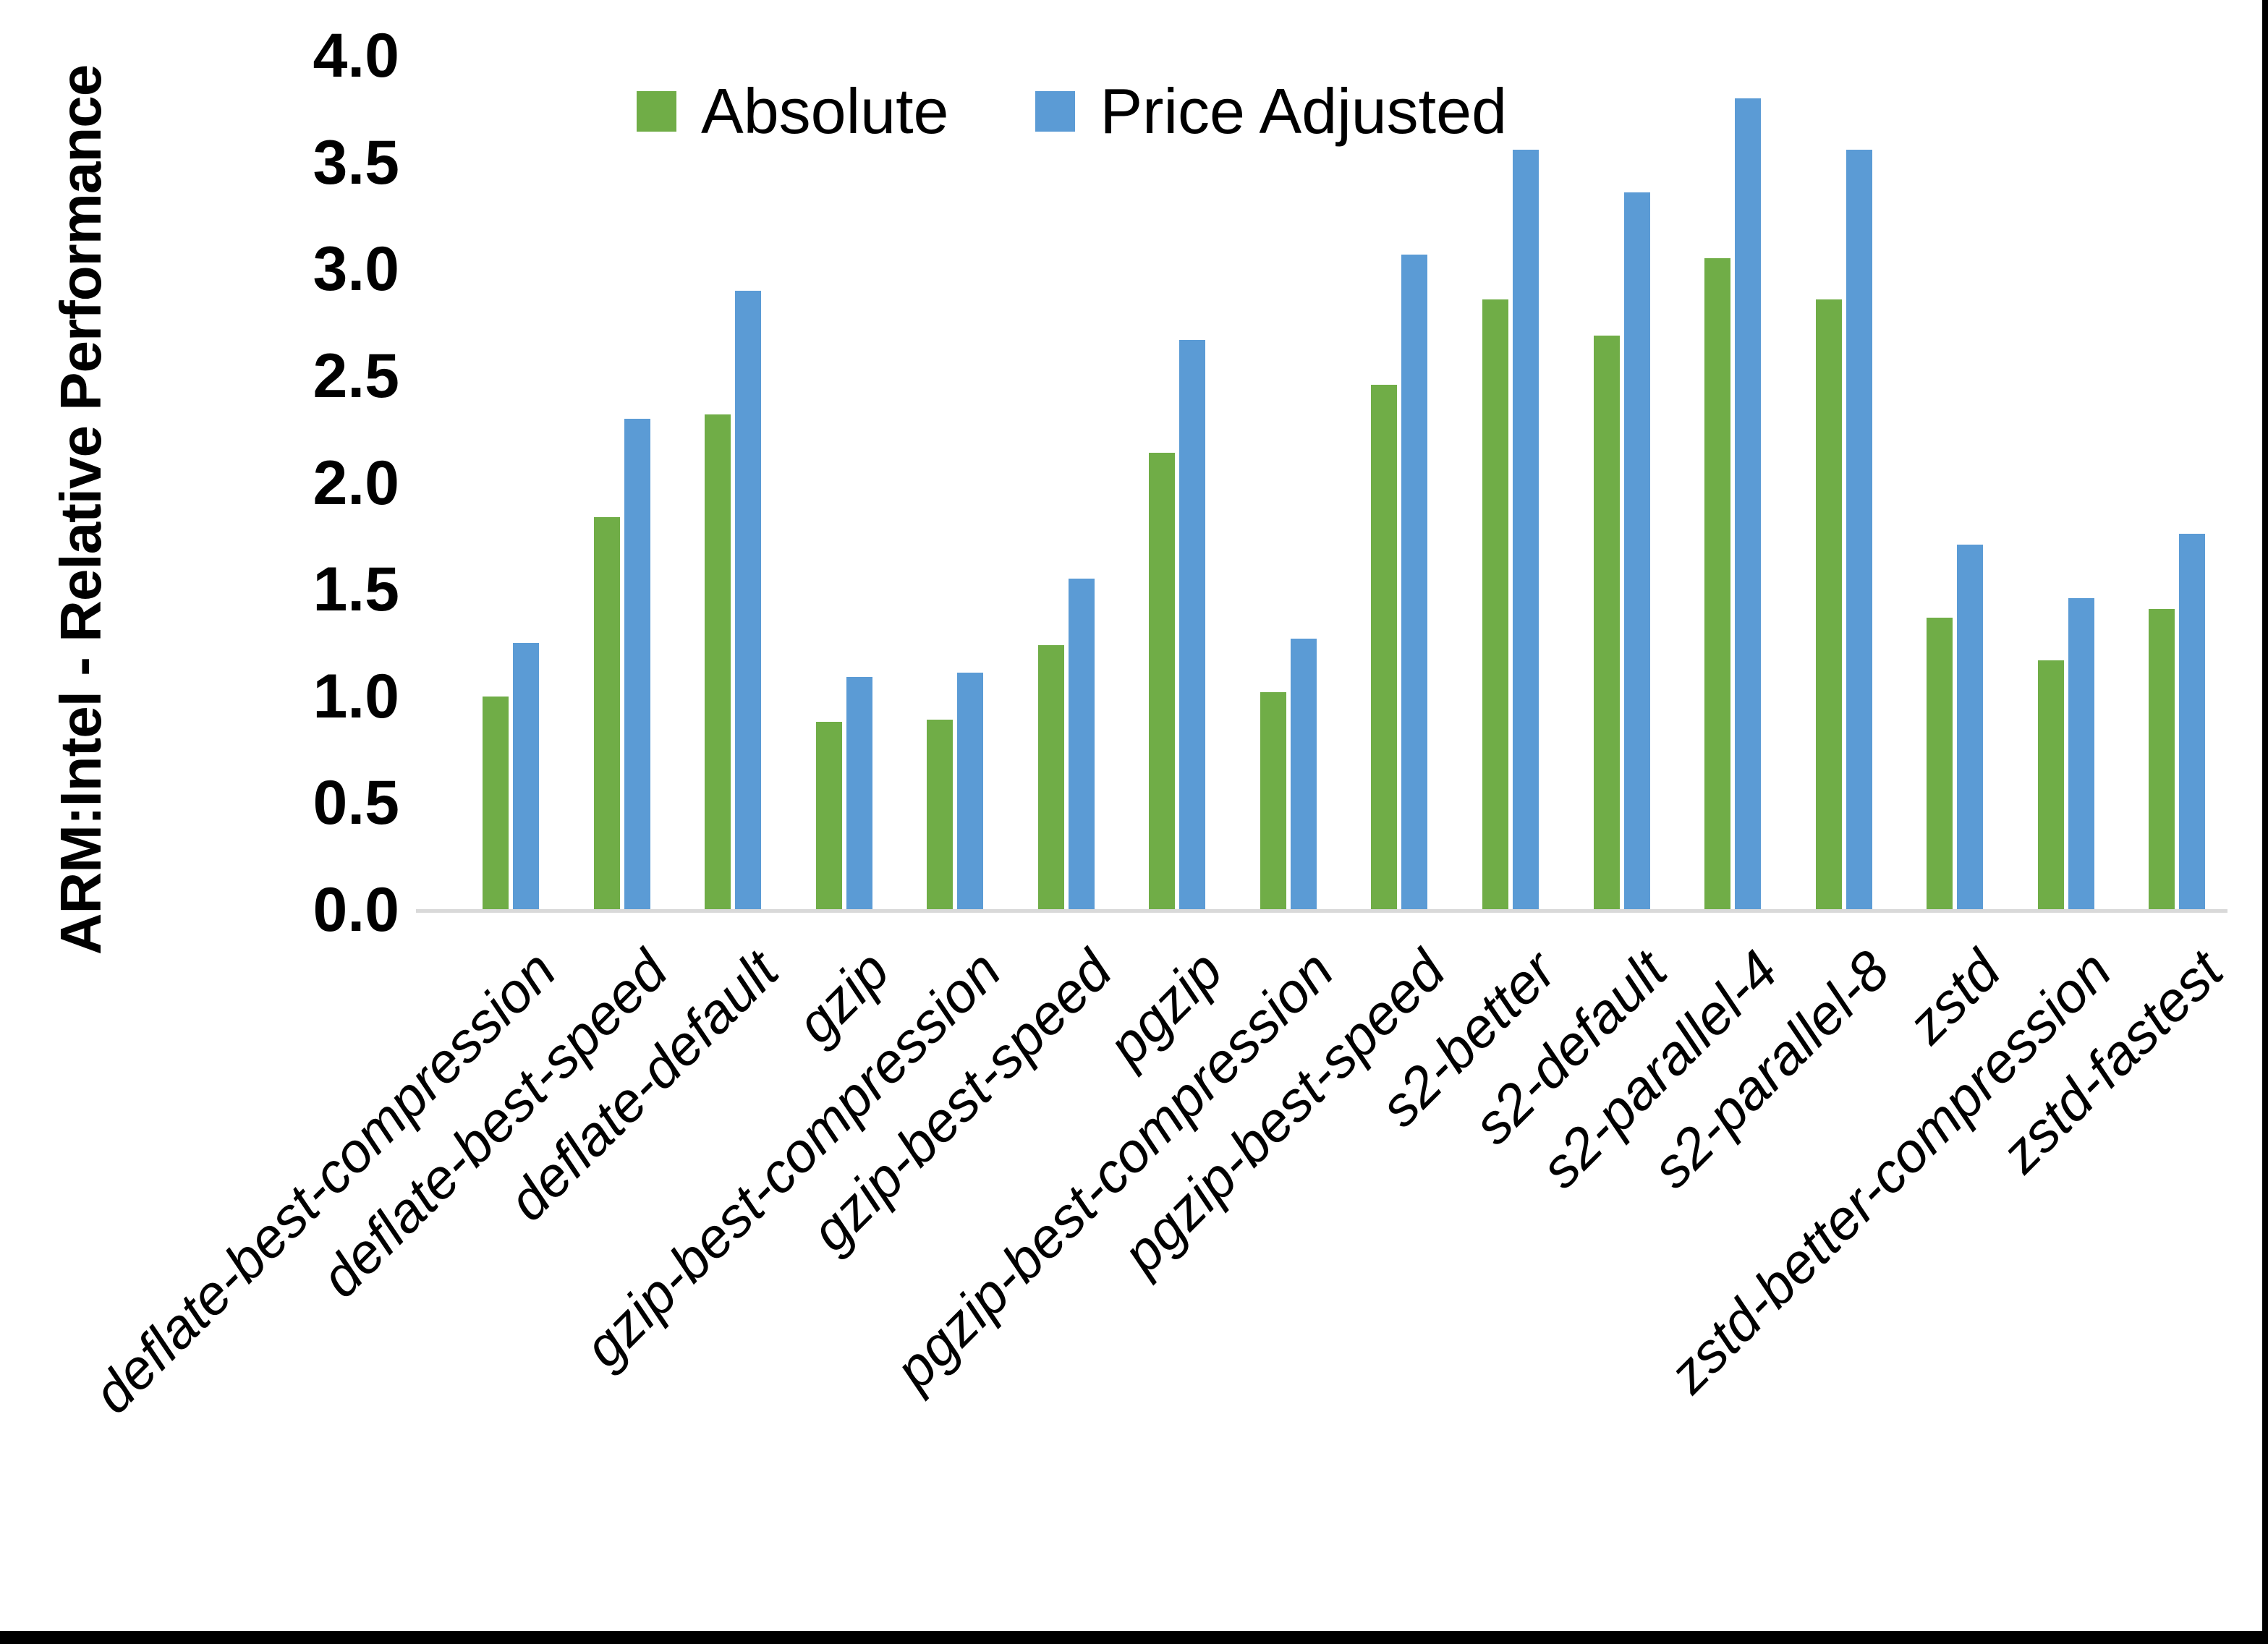 The height and width of the screenshot is (1644, 2268). Describe the element at coordinates (1940, 764) in the screenshot. I see `bar-absolute-zstd` at that location.